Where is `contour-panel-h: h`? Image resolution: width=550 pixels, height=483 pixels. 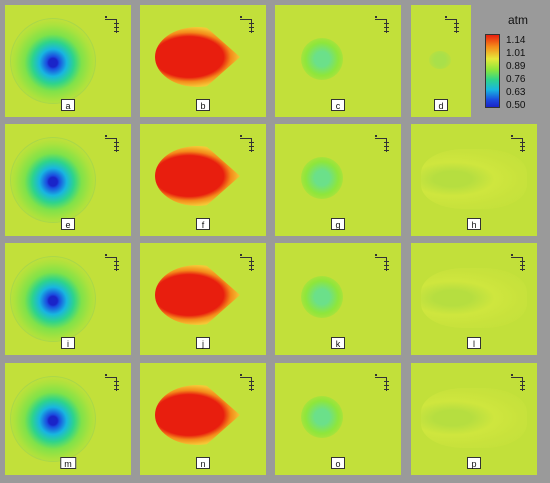
contour-panel-h: h is located at coordinates (474, 180).